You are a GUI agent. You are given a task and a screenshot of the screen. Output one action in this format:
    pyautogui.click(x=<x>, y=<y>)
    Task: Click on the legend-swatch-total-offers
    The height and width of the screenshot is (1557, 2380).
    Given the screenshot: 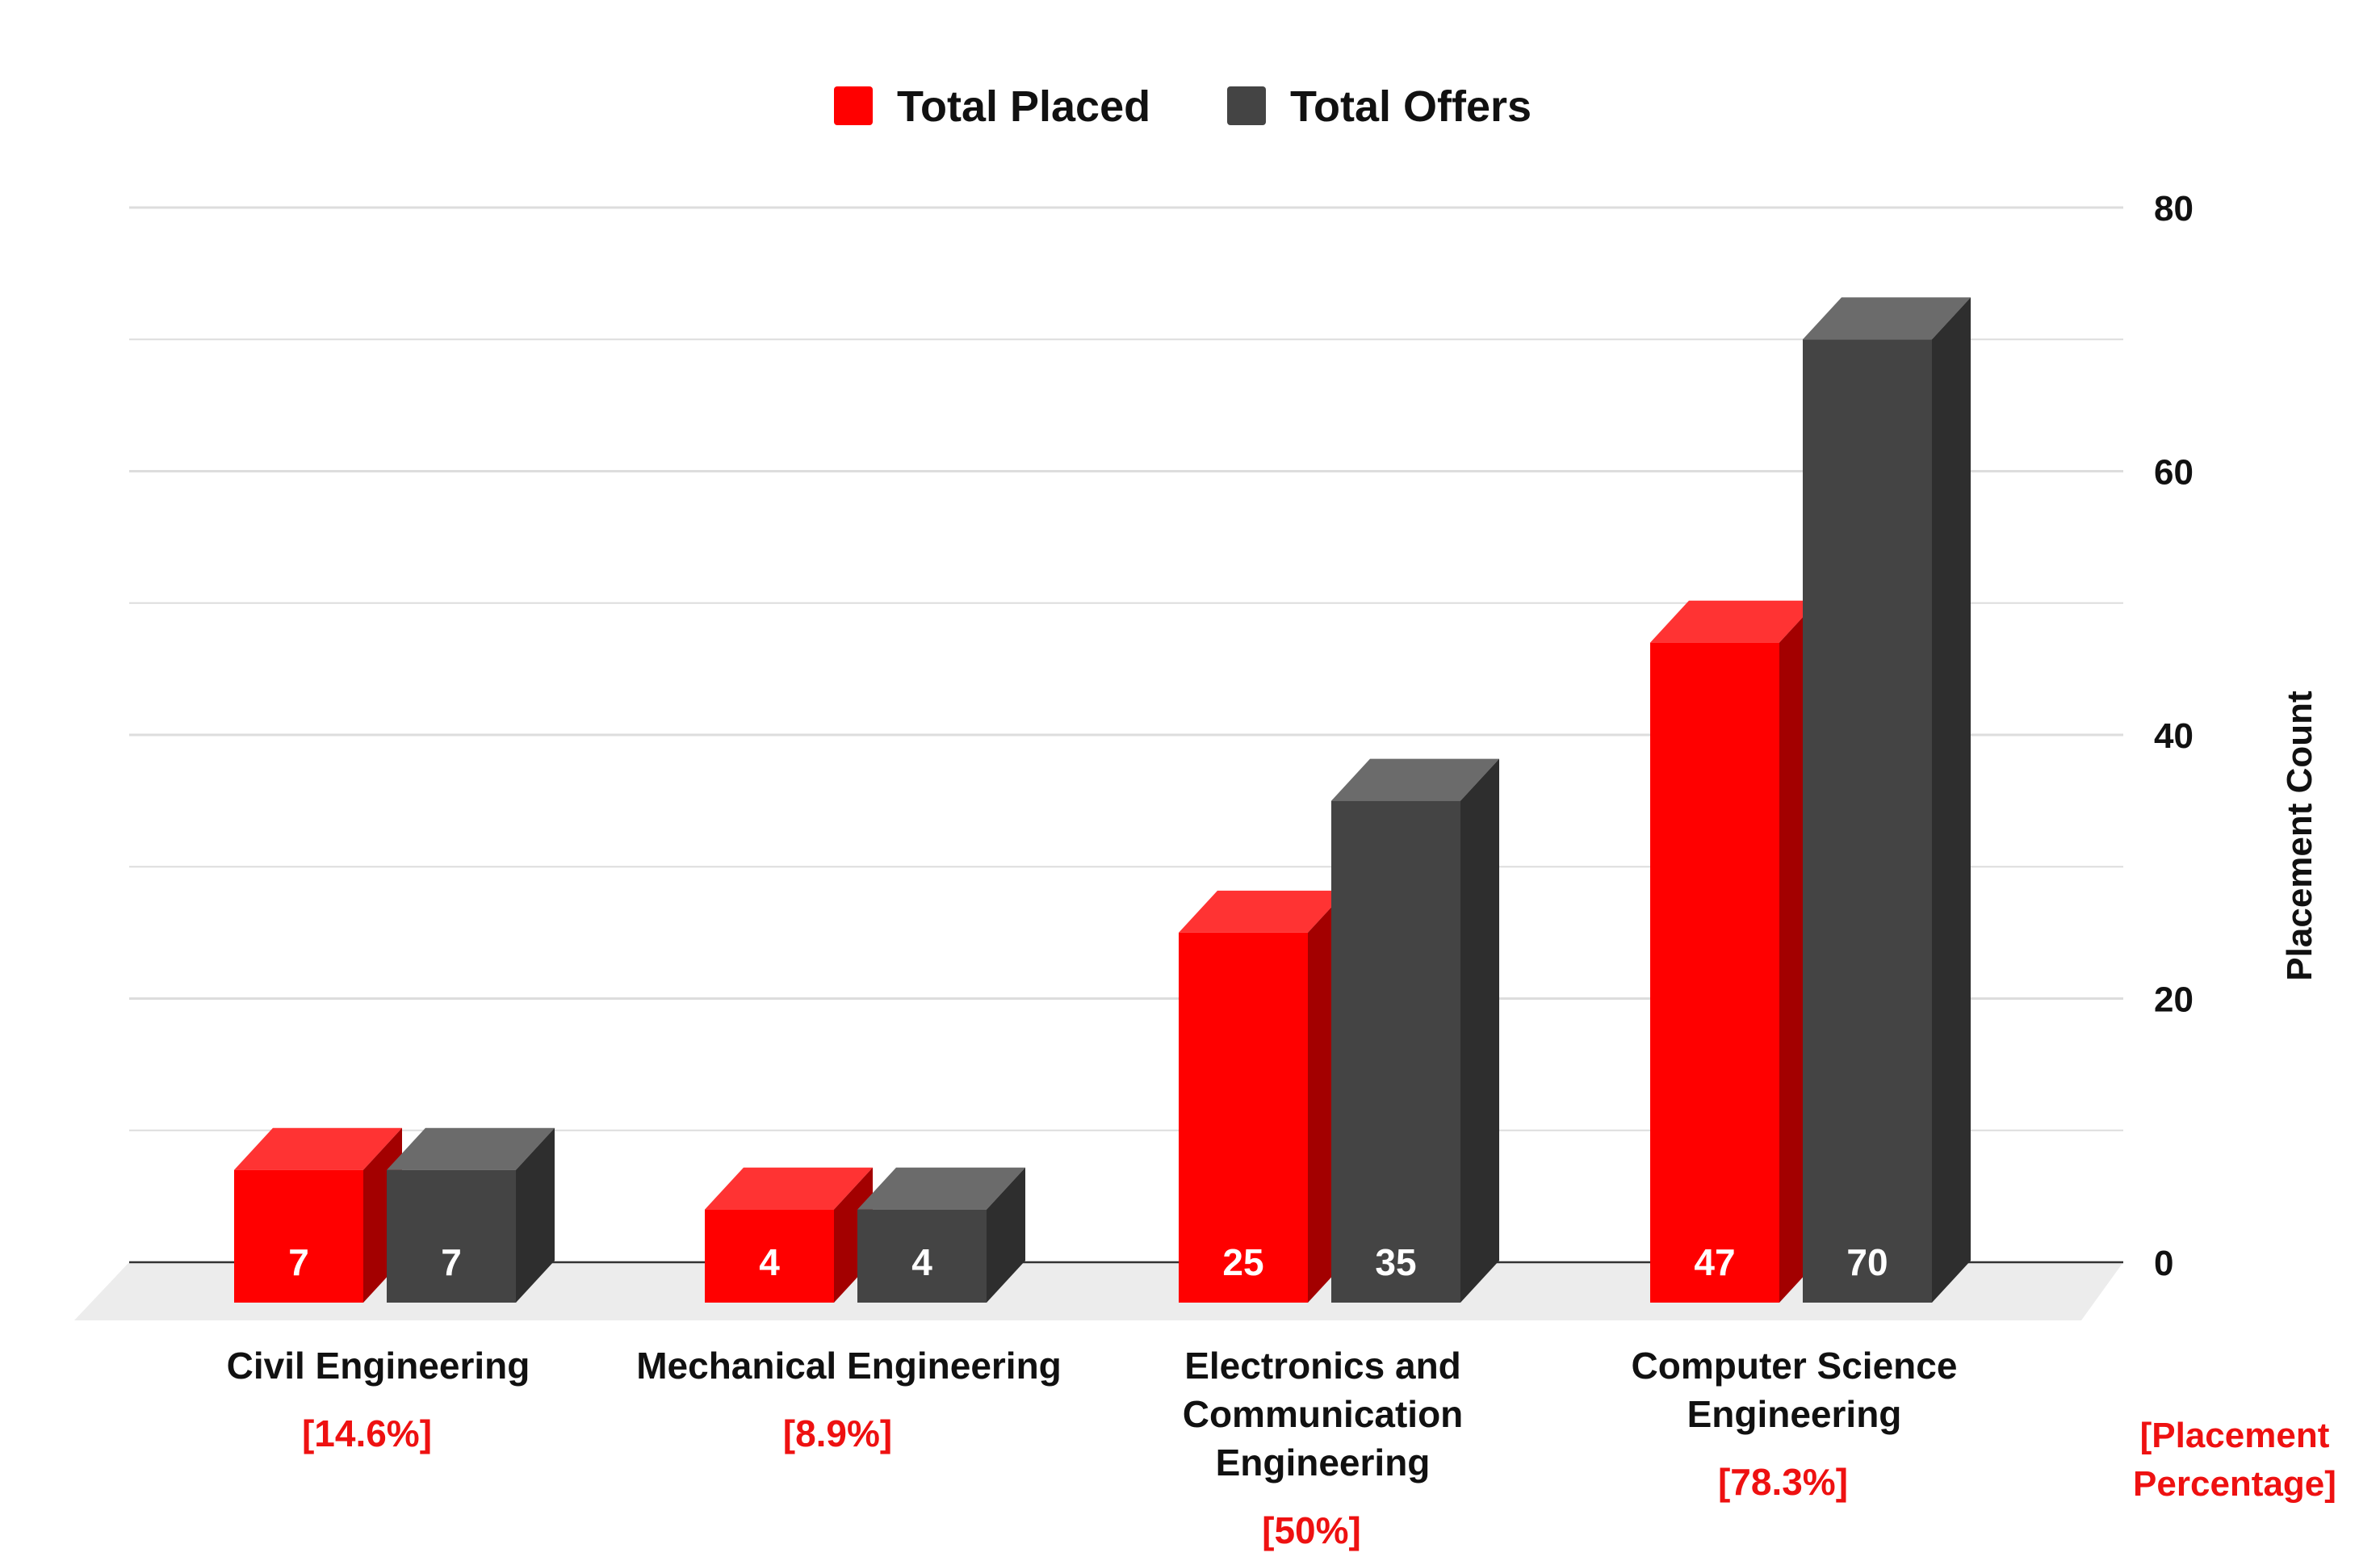 What is the action you would take?
    pyautogui.click(x=1246, y=105)
    